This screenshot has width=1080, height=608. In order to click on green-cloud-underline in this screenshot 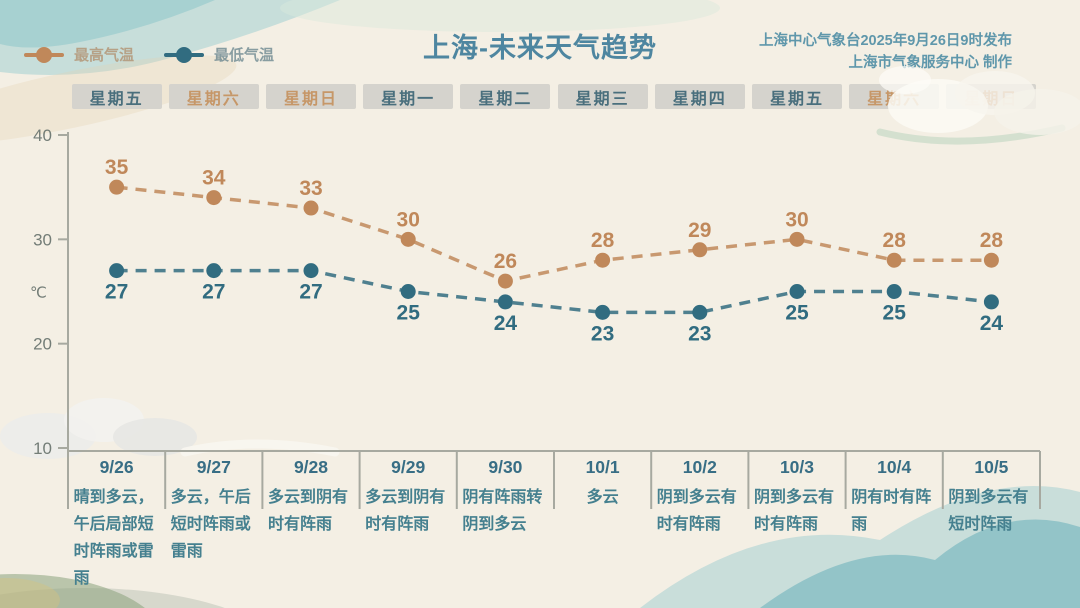, I will do `click(971, 134)`.